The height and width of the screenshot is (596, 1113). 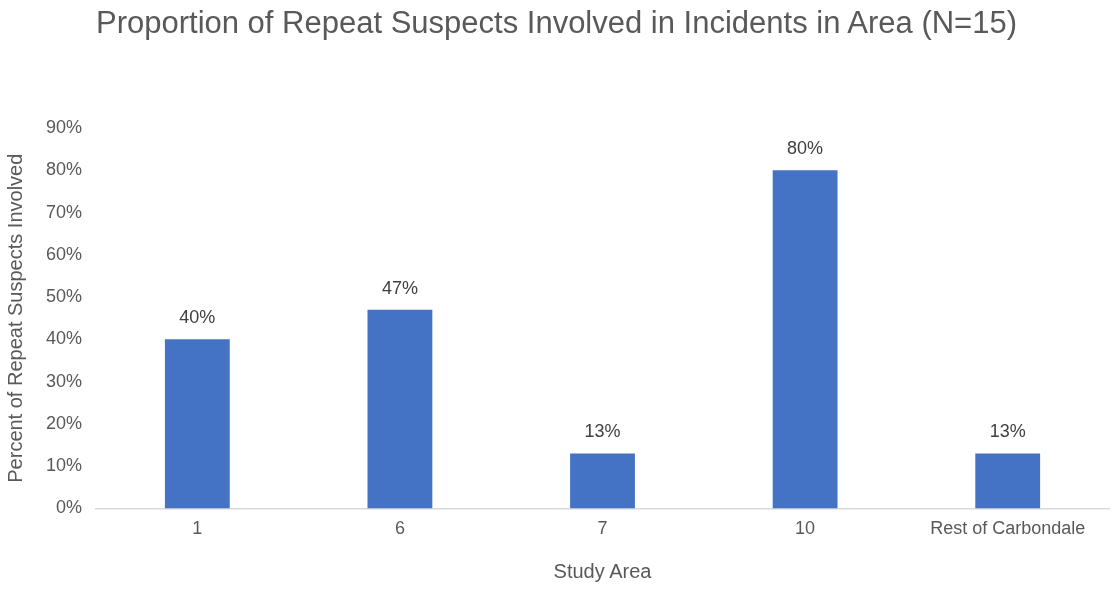 I want to click on x-tick-label: 10, so click(x=805, y=528).